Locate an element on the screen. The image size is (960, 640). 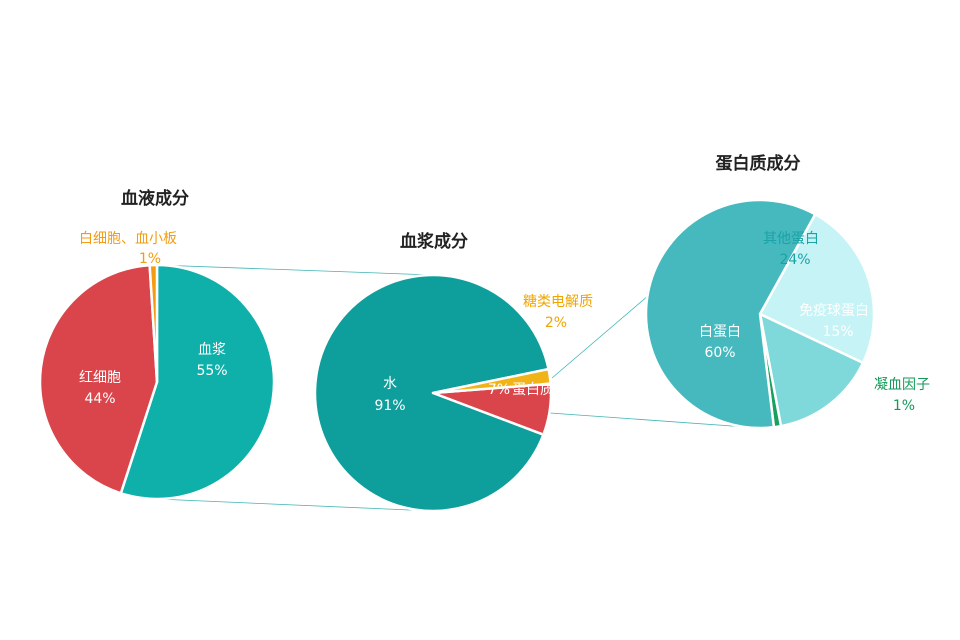
slice-label-rbc: 红细胞 is located at coordinates (100, 378).